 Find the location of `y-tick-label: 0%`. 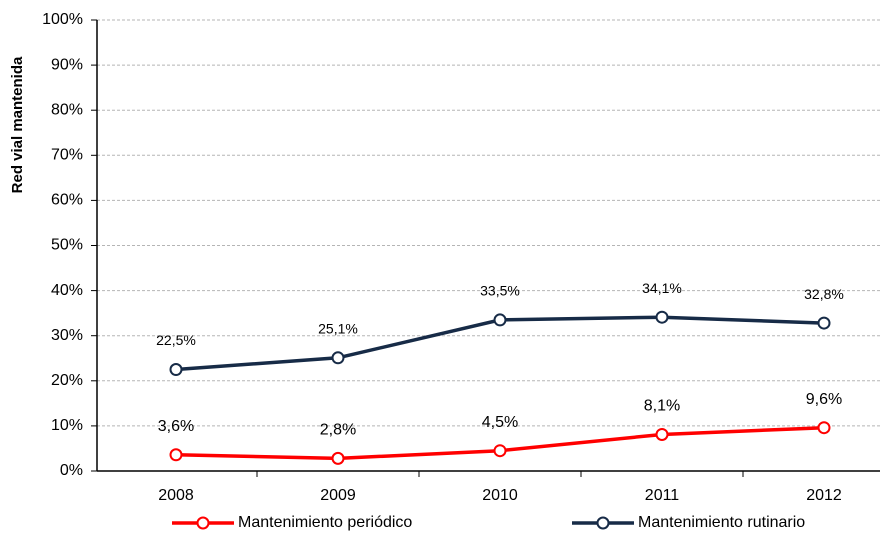

y-tick-label: 0% is located at coordinates (71, 470).